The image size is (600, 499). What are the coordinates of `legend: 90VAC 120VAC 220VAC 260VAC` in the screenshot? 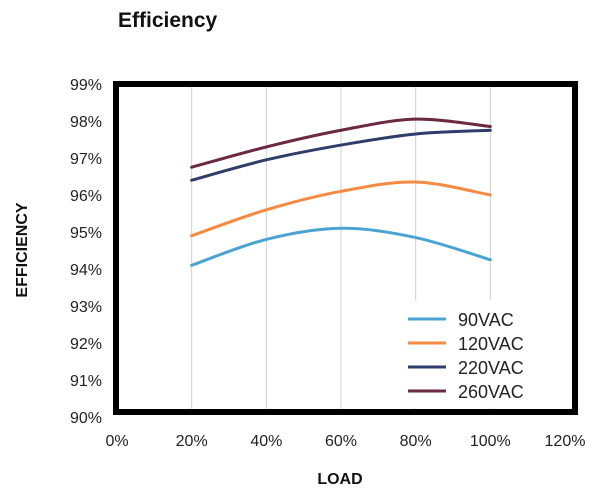 It's located at (485, 354).